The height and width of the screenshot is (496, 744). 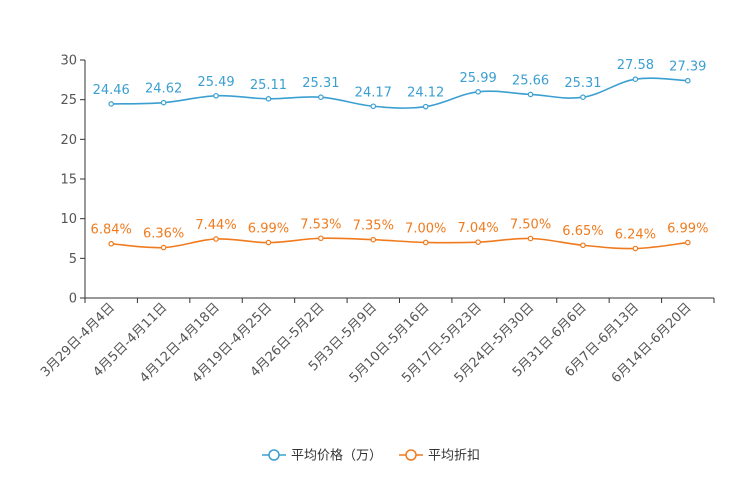 I want to click on data-label: 27.39, so click(x=687, y=67).